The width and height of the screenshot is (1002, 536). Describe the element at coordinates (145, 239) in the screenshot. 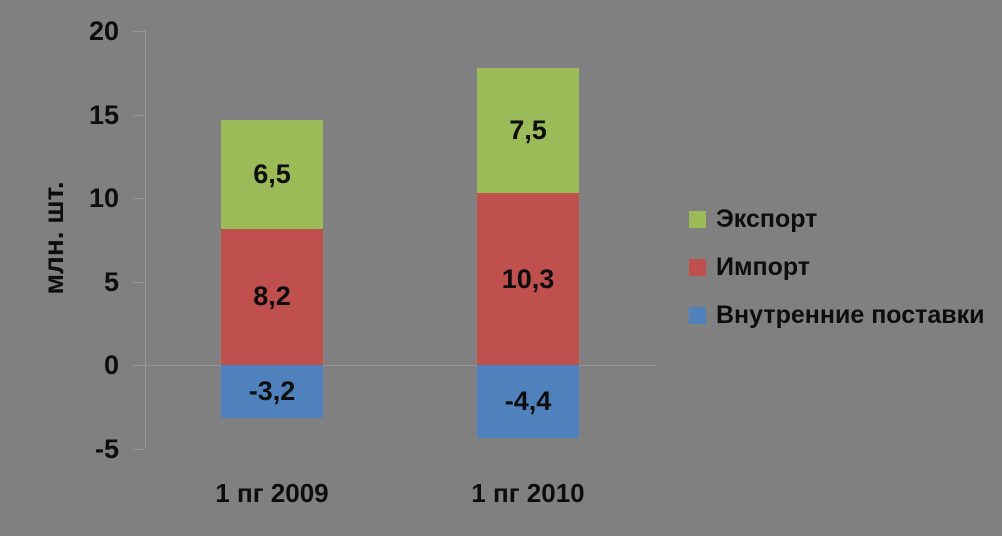

I see `y-axis-line` at that location.